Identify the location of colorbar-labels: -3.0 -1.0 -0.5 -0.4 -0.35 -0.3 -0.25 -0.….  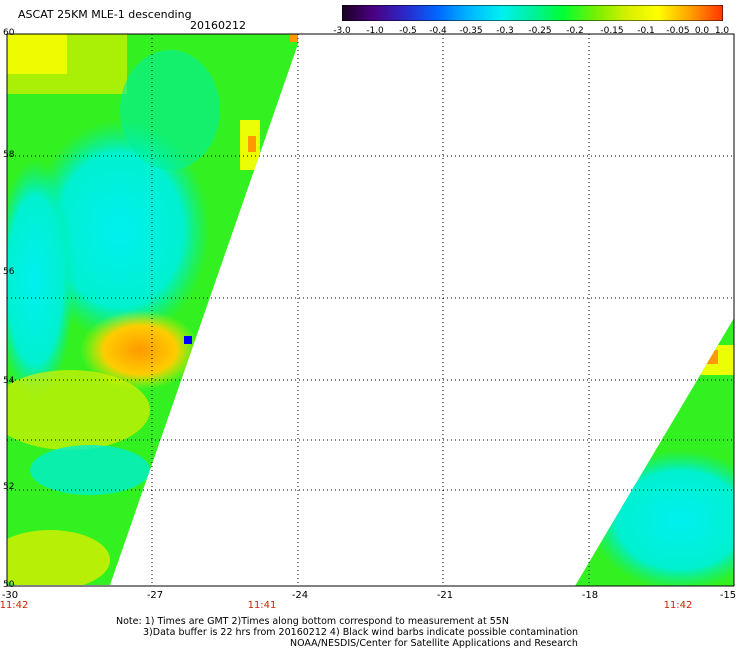
(530, 32).